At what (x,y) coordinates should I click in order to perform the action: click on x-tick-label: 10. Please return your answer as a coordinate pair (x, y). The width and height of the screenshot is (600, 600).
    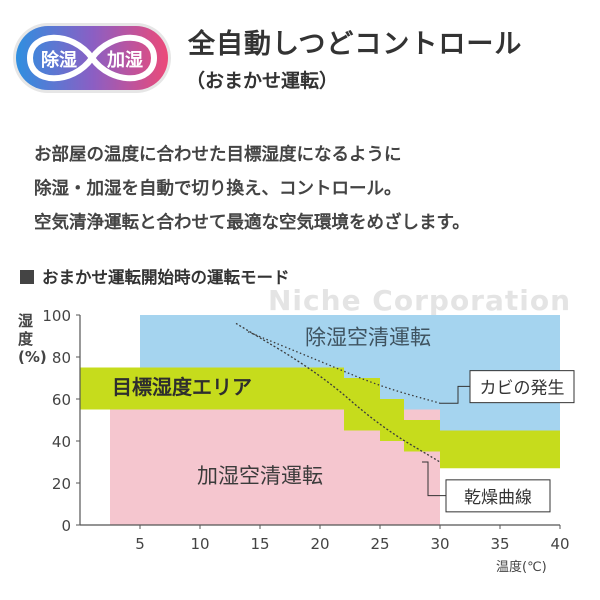
    Looking at the image, I should click on (199, 544).